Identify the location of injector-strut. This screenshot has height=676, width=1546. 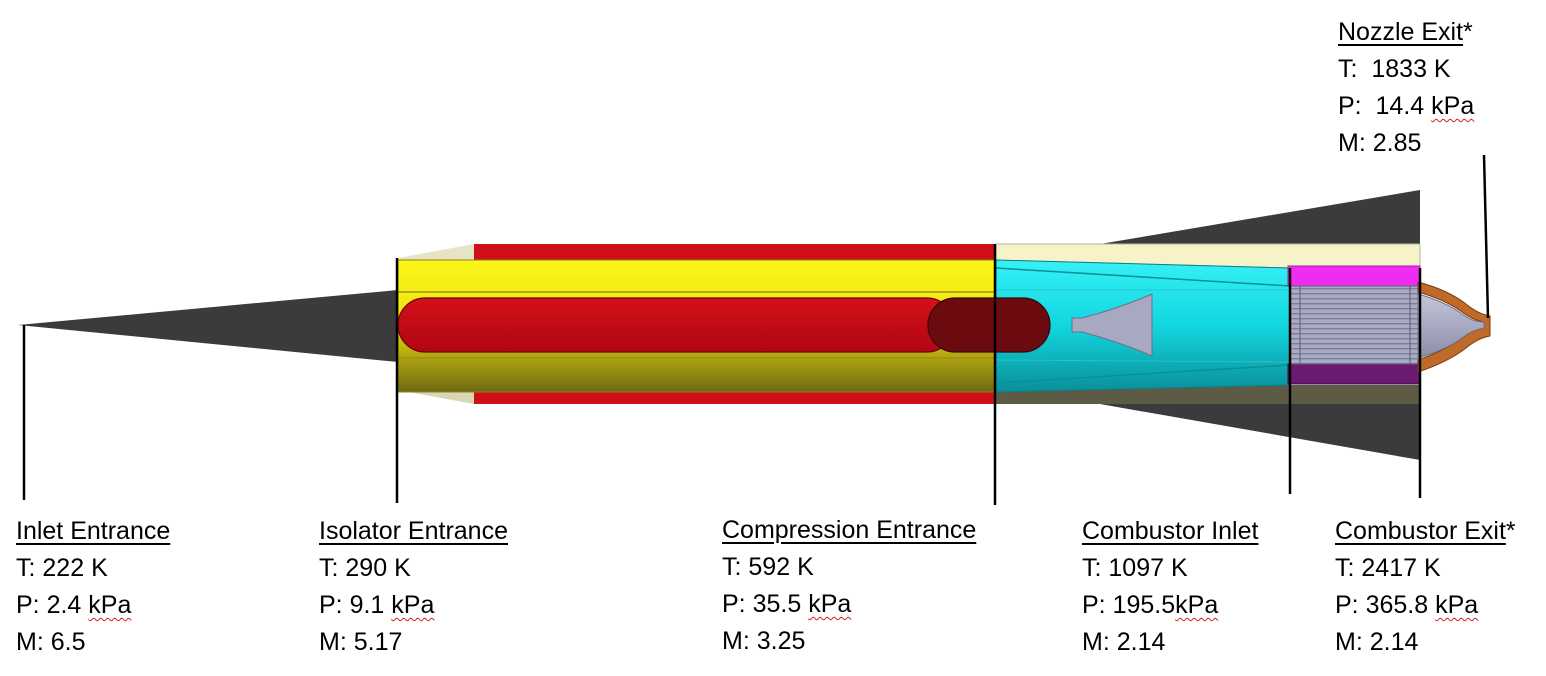
(1112, 325).